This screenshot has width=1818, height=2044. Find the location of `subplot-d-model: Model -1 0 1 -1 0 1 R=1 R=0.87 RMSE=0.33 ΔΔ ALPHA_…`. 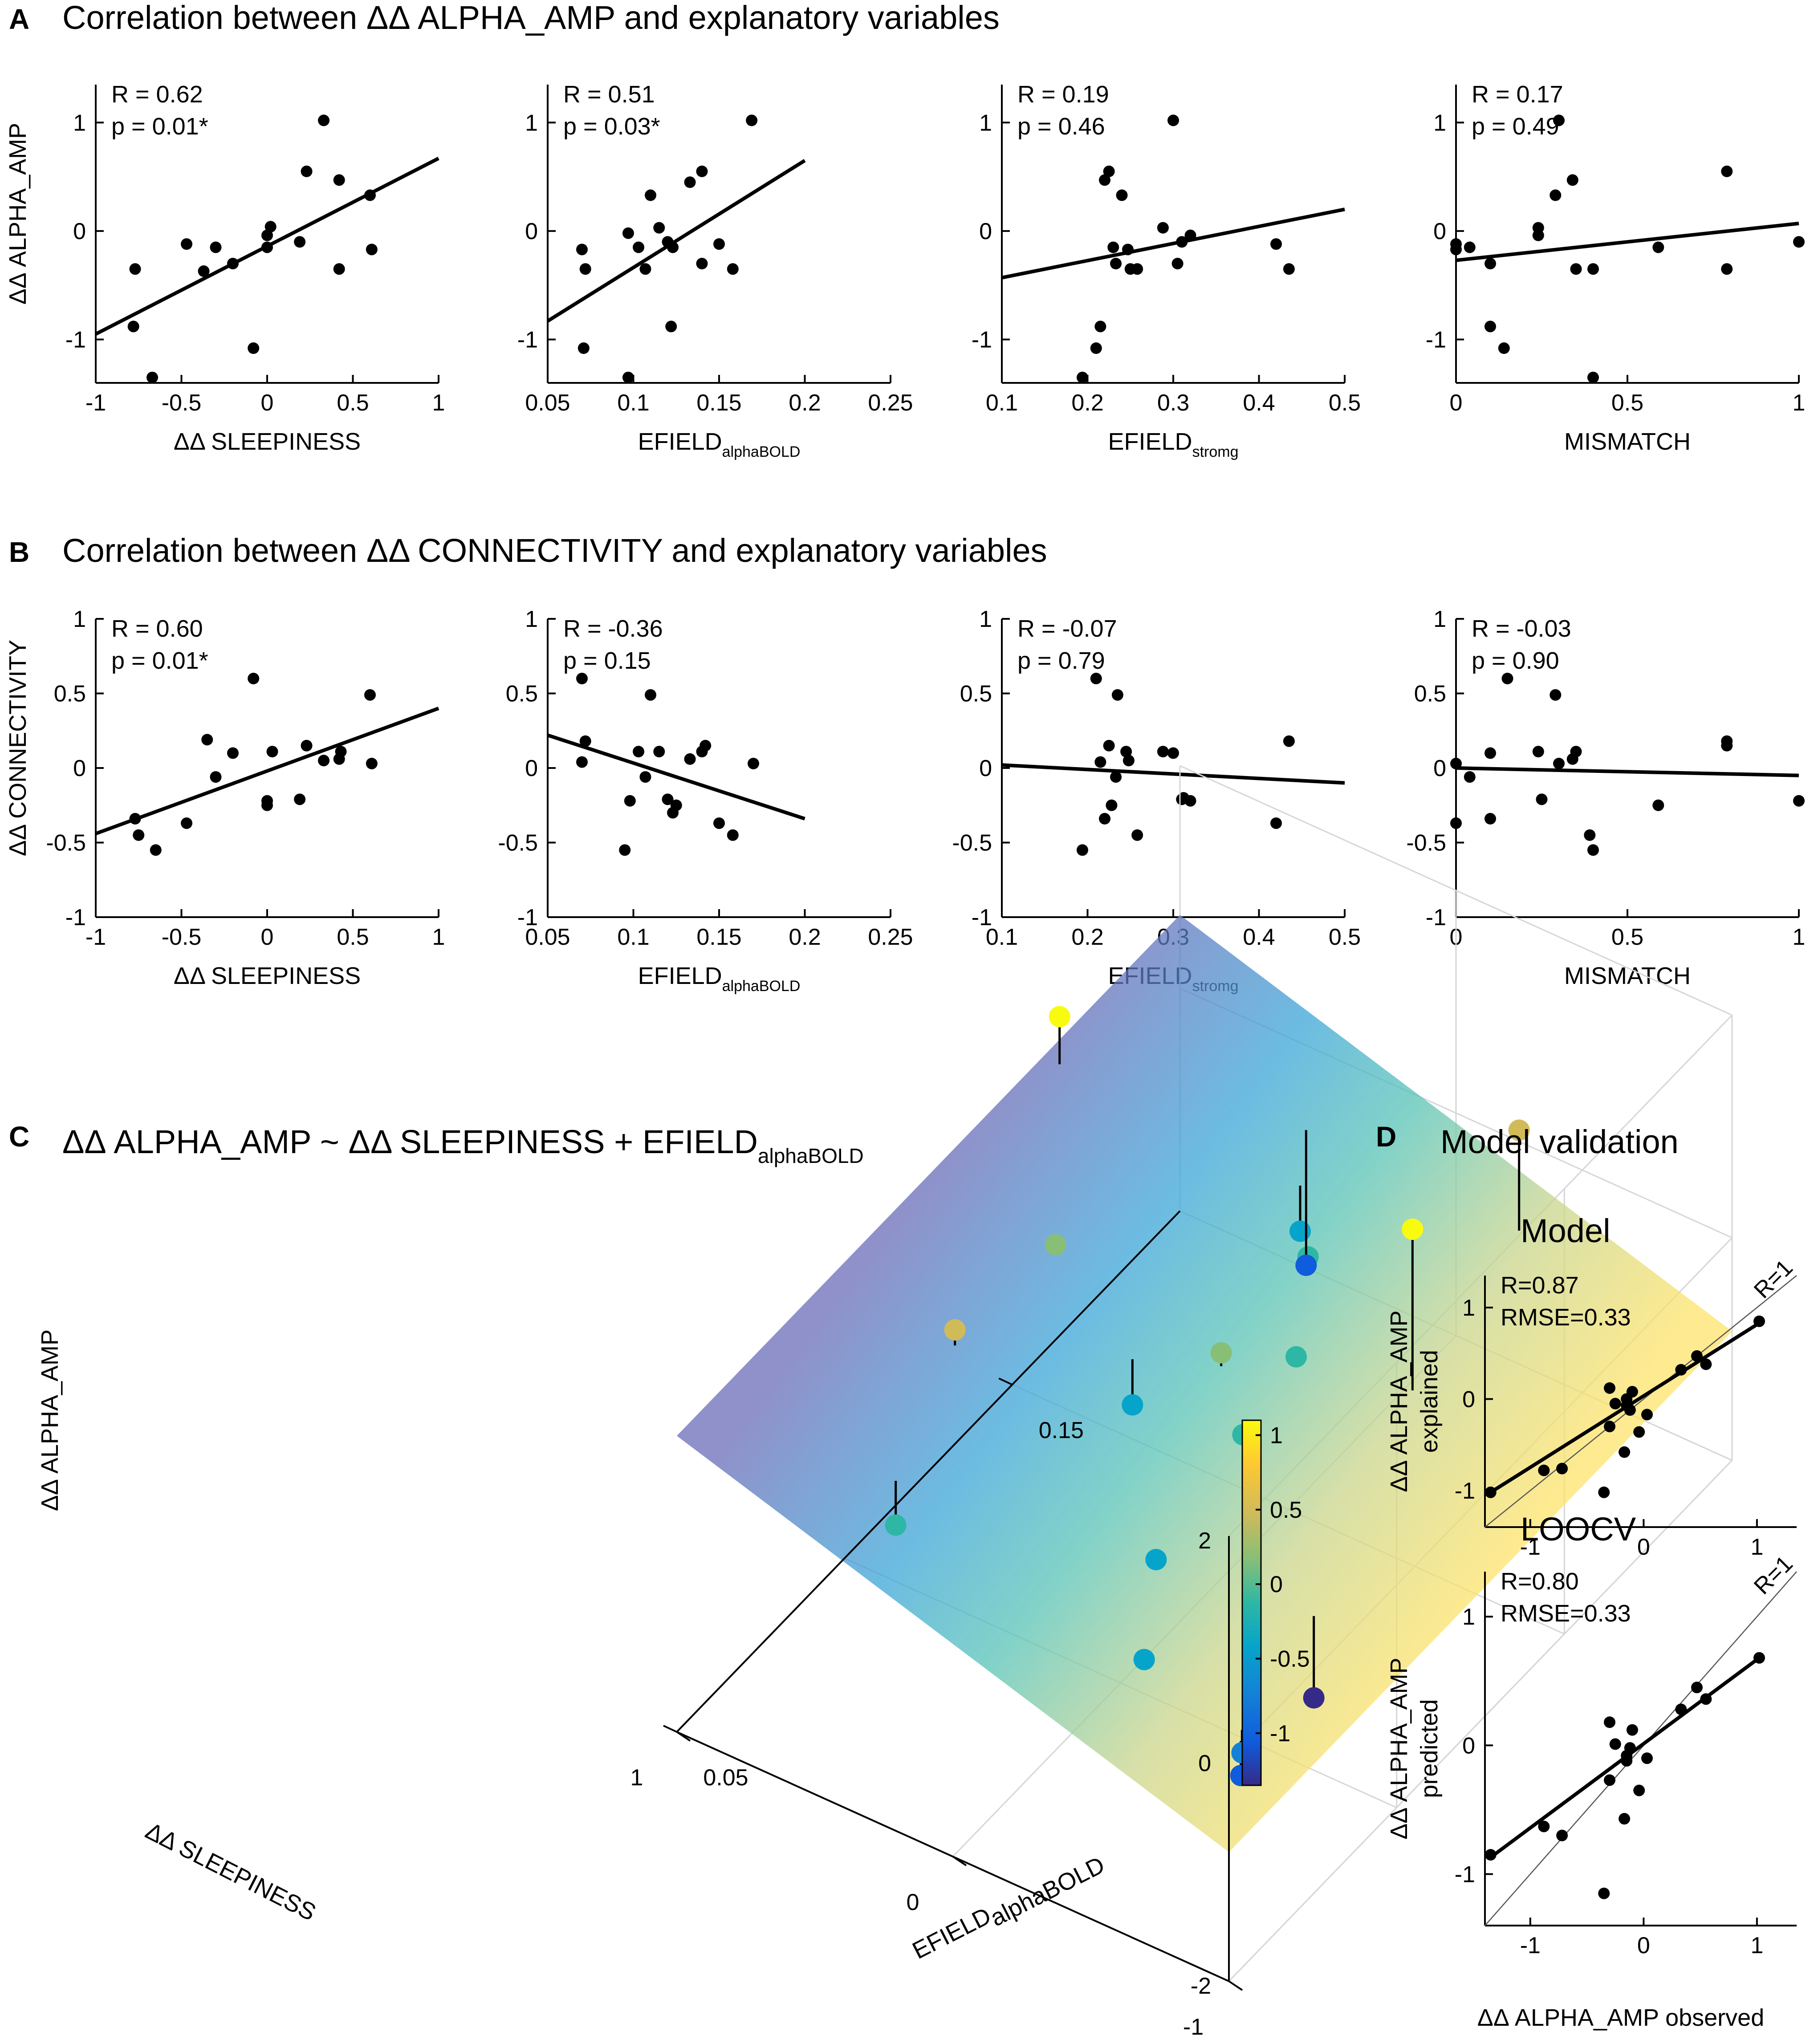

subplot-d-model: Model -1 0 1 -1 0 1 R=1 R=0.87 RMSE=0.33 ΔΔ ALPHA_… is located at coordinates (1592, 1386).